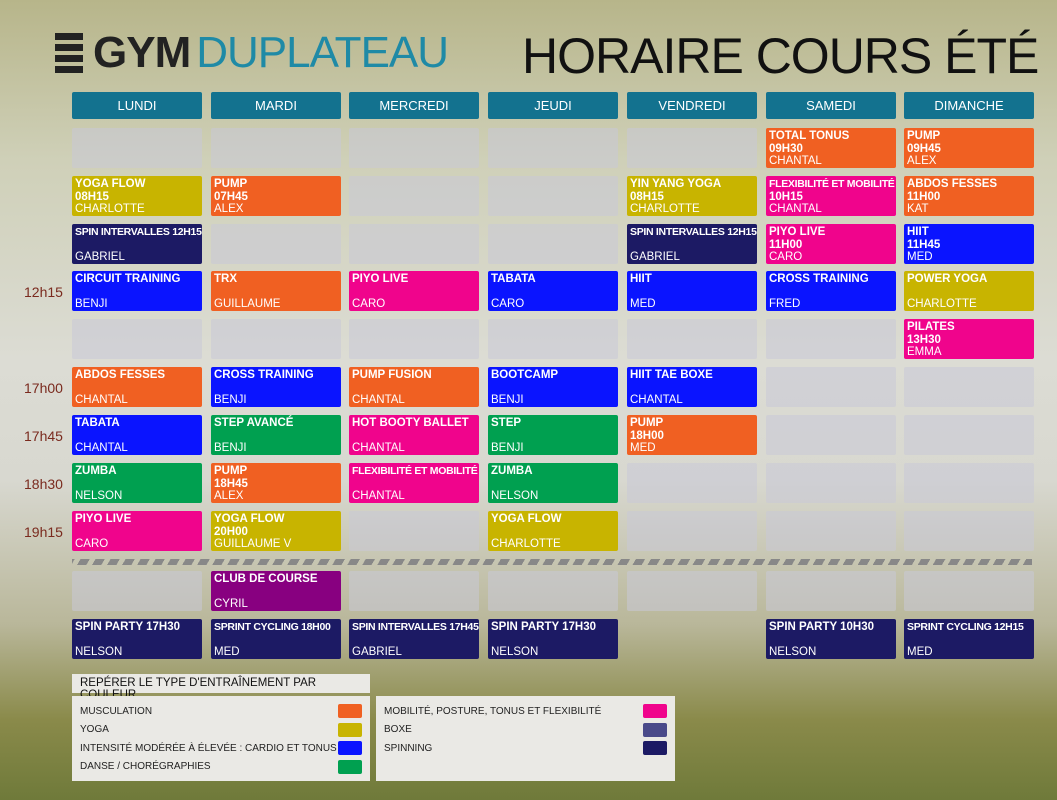 This screenshot has width=1057, height=800. Describe the element at coordinates (145, 767) in the screenshot. I see `legend-label: DANSE / CHORÉGRAPHIES` at that location.